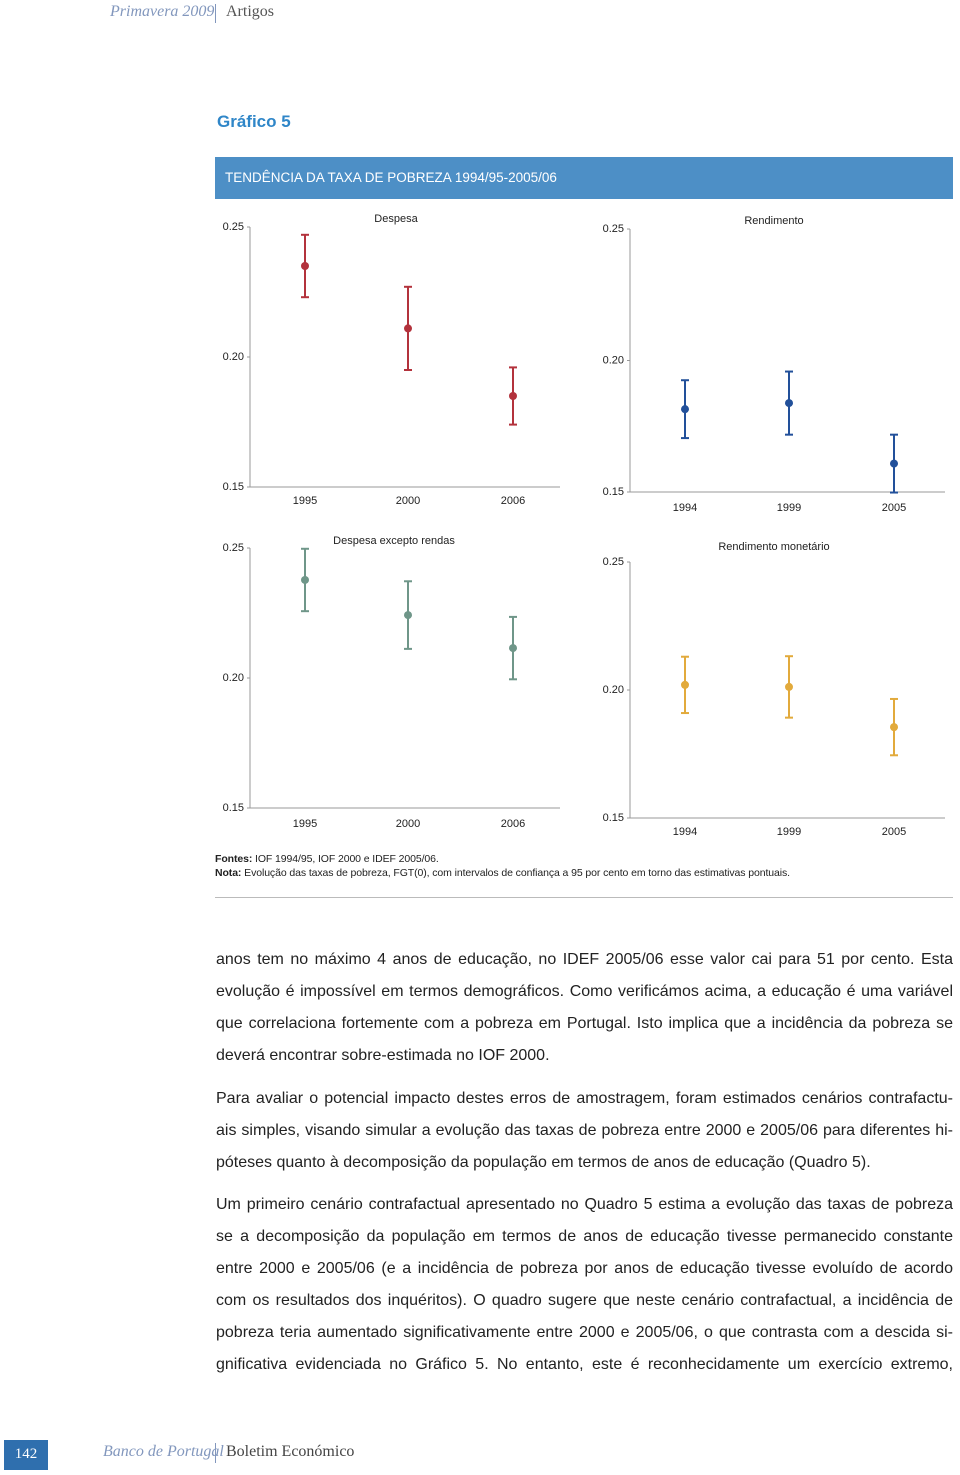 The height and width of the screenshot is (1475, 960). What do you see at coordinates (254, 121) in the screenshot?
I see `figure-title: Gráfico 5` at bounding box center [254, 121].